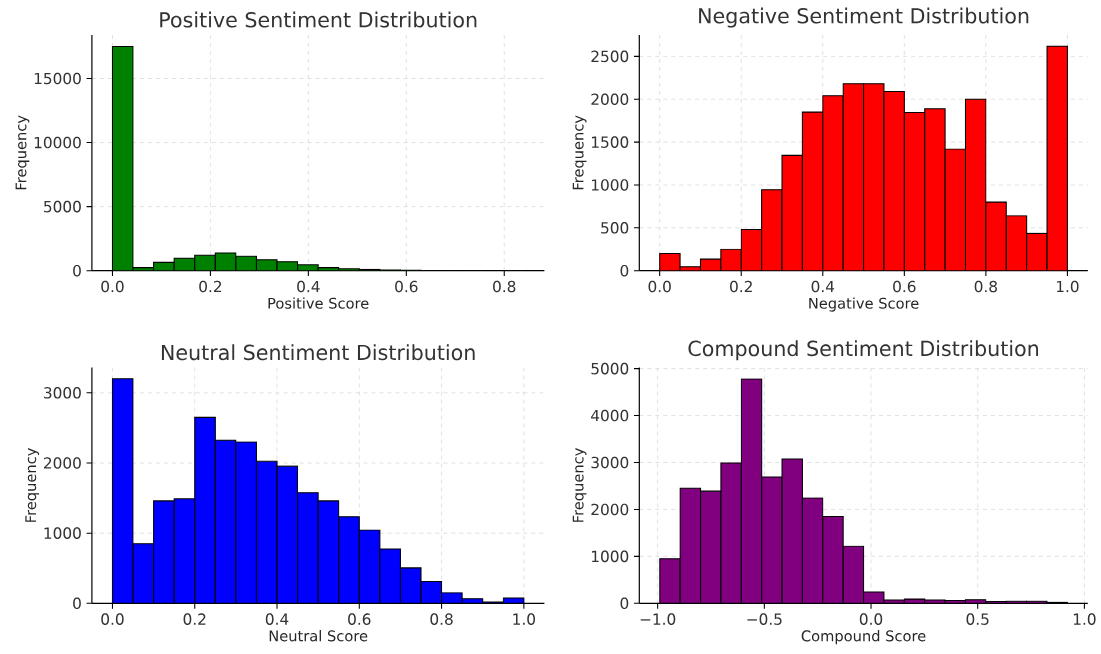  What do you see at coordinates (318, 352) in the screenshot?
I see `chart-title: Neutral Sentiment Distribution` at bounding box center [318, 352].